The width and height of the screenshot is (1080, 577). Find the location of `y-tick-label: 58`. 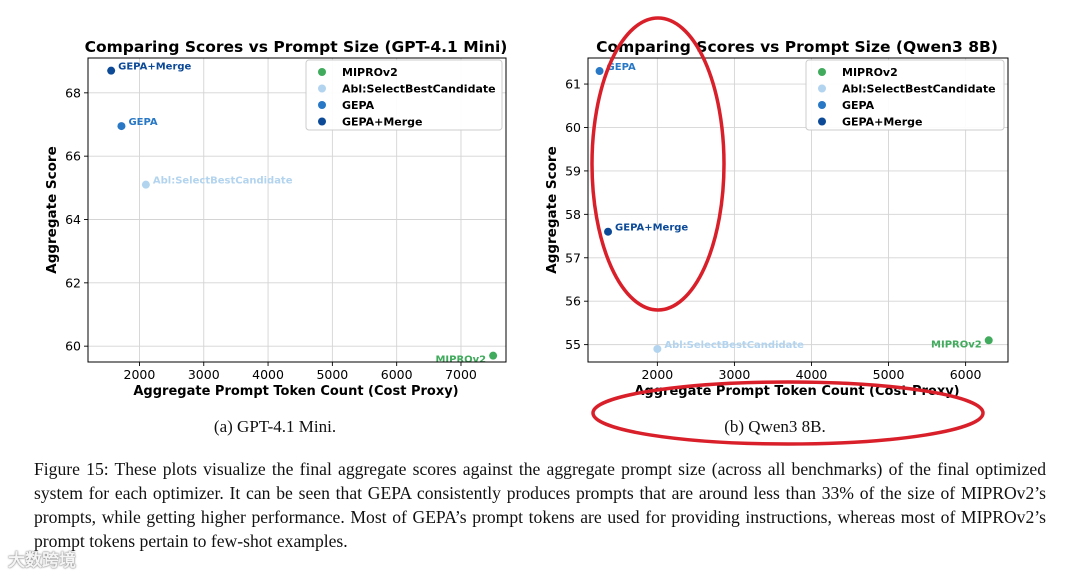

y-tick-label: 58 is located at coordinates (573, 214).